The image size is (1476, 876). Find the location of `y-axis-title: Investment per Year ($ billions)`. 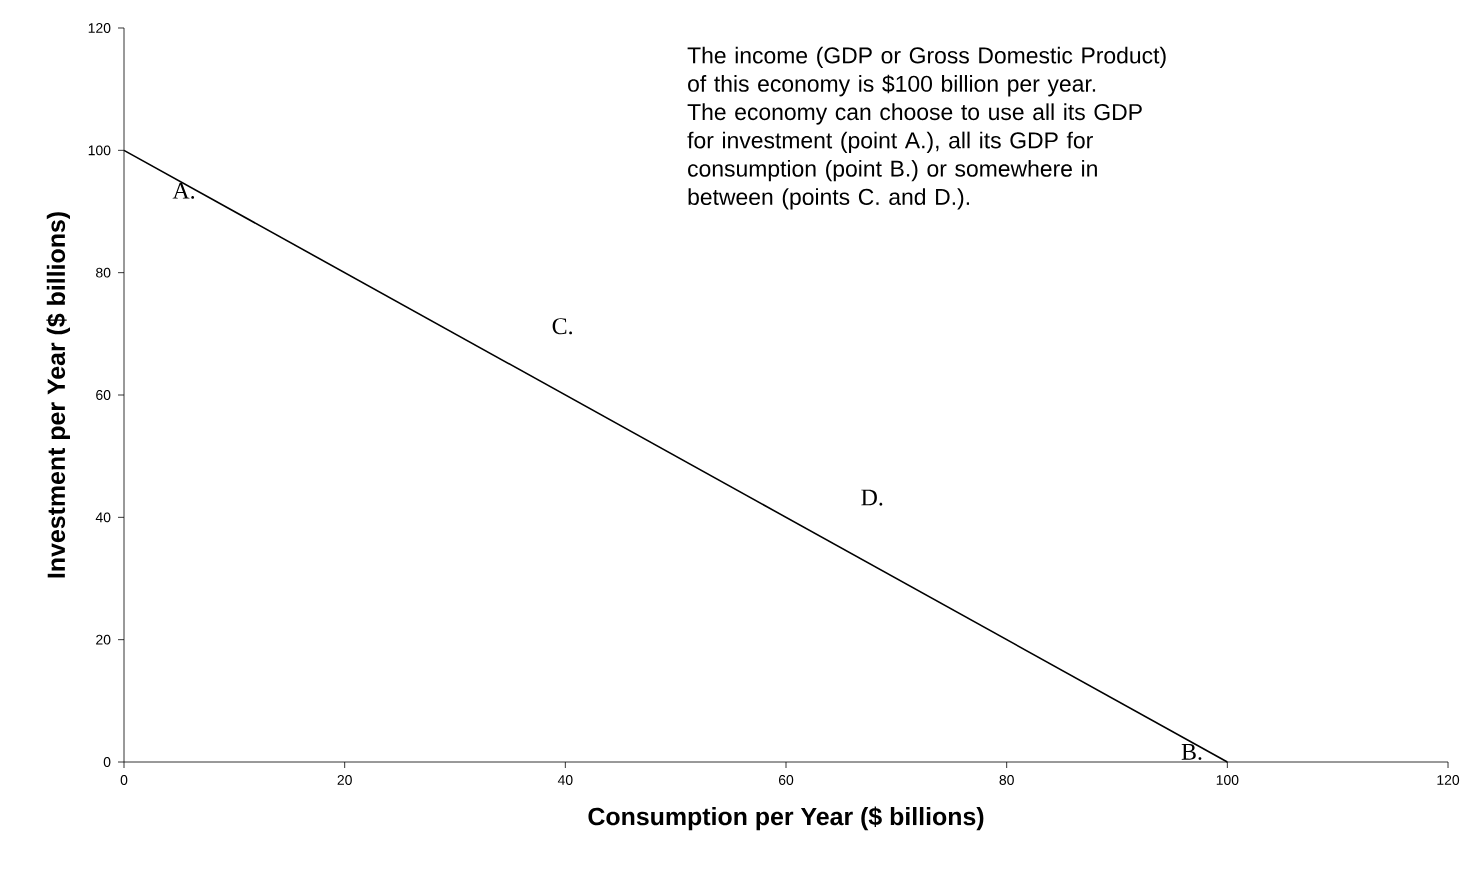

y-axis-title: Investment per Year ($ billions) is located at coordinates (58, 395).